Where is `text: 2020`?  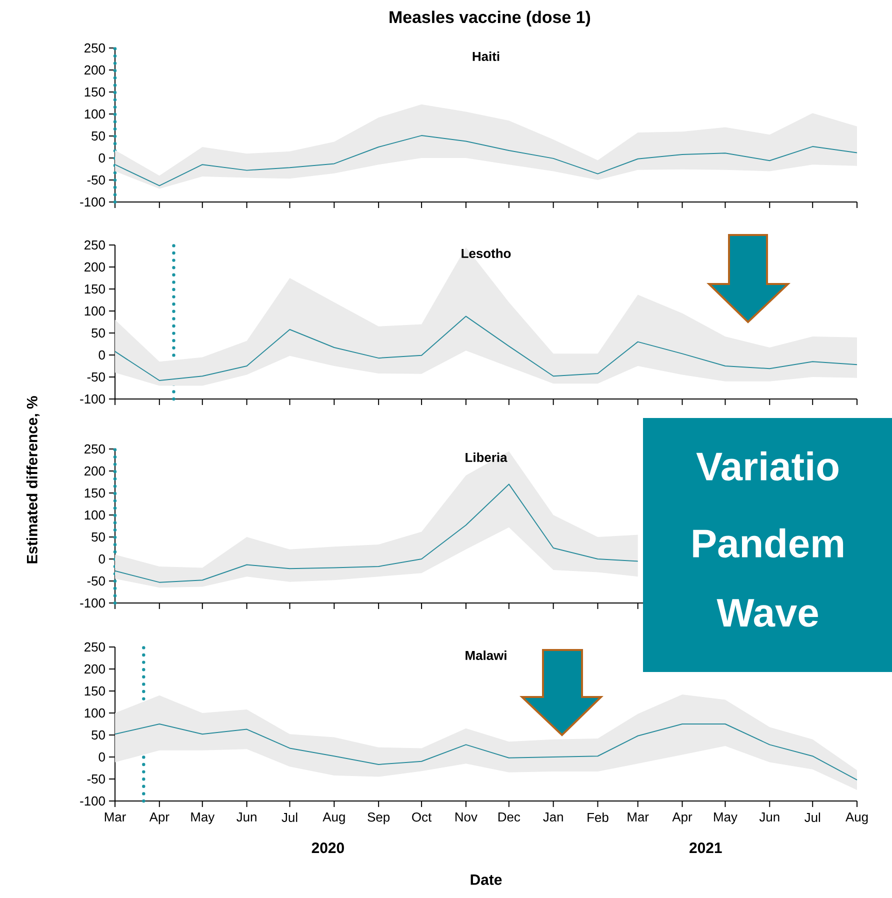
text: 2020 is located at coordinates (328, 848).